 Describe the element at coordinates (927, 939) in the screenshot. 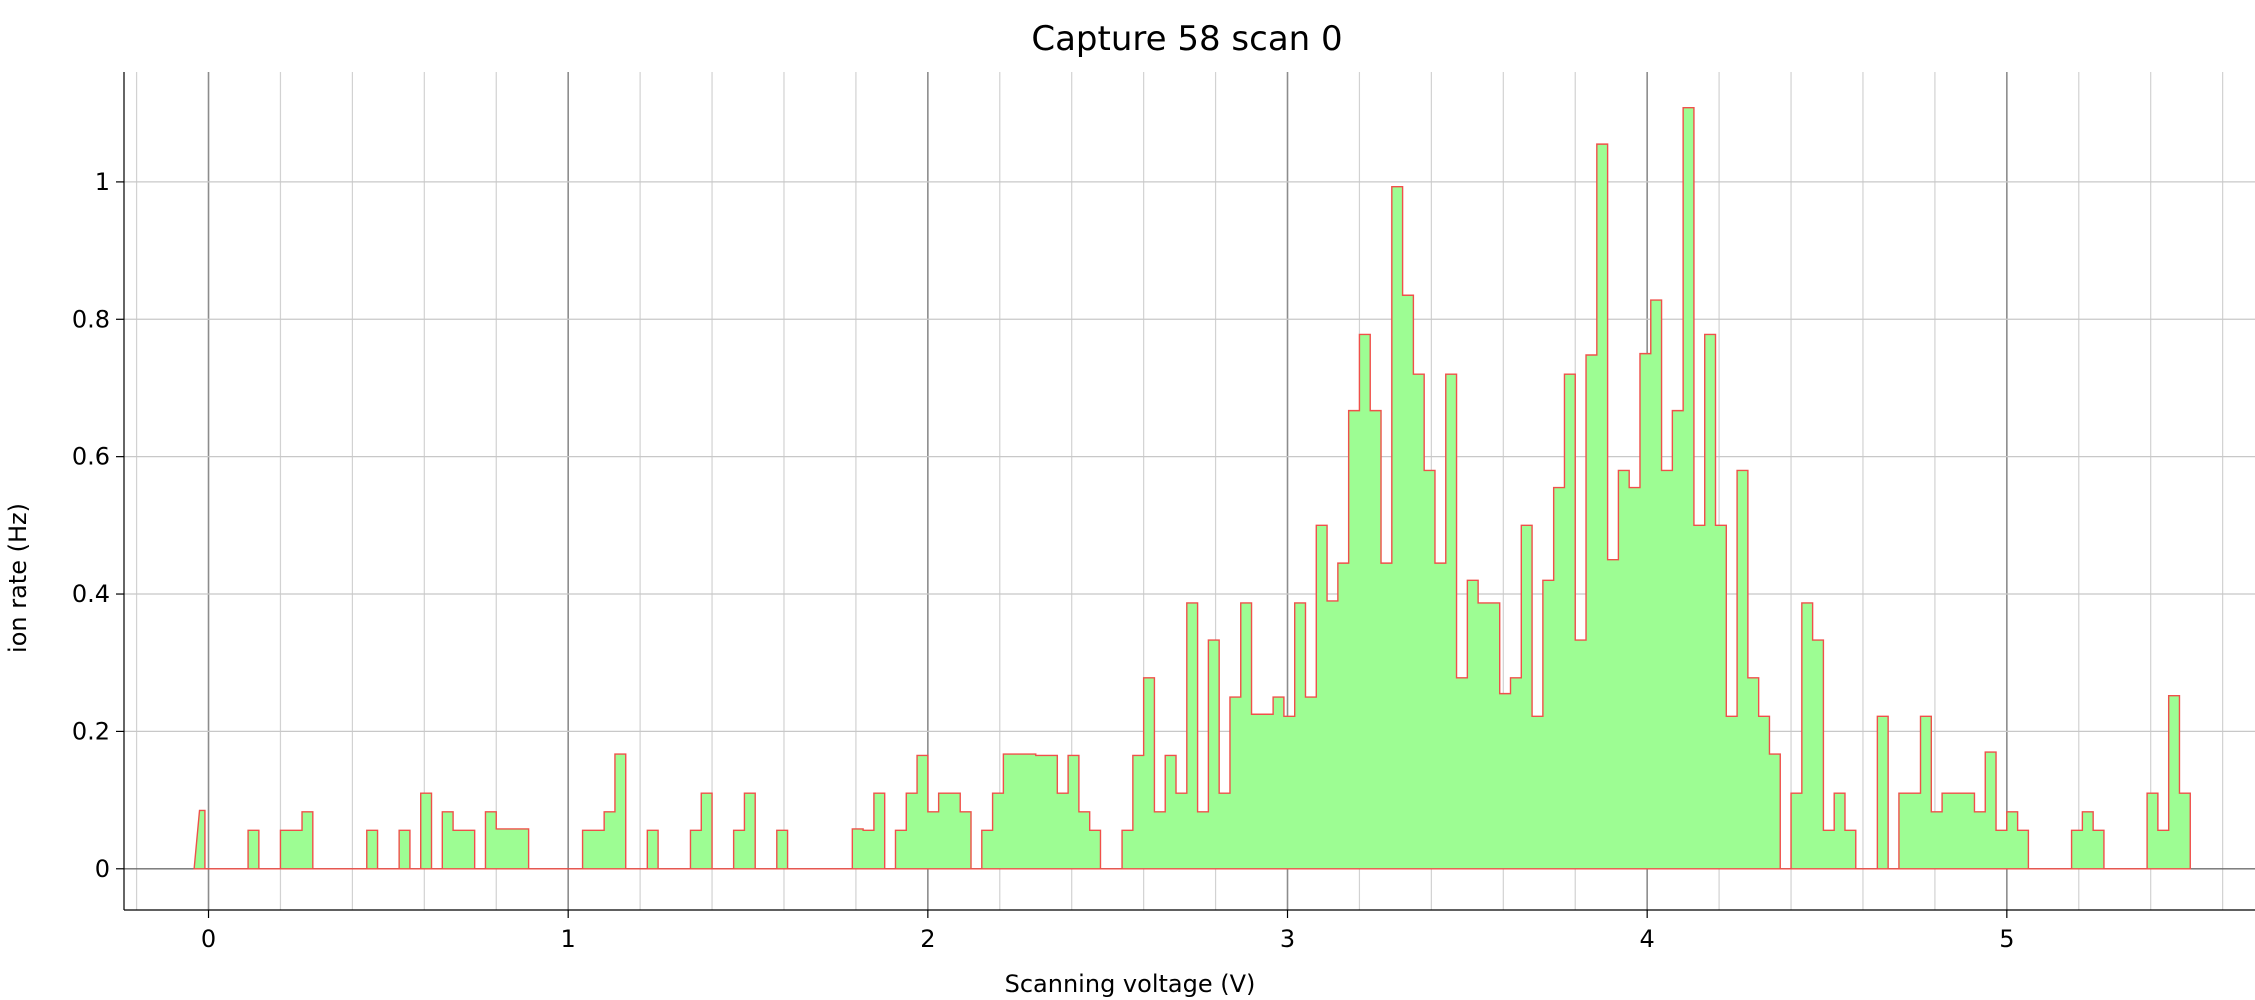

I see `x-tick-label: 2` at that location.